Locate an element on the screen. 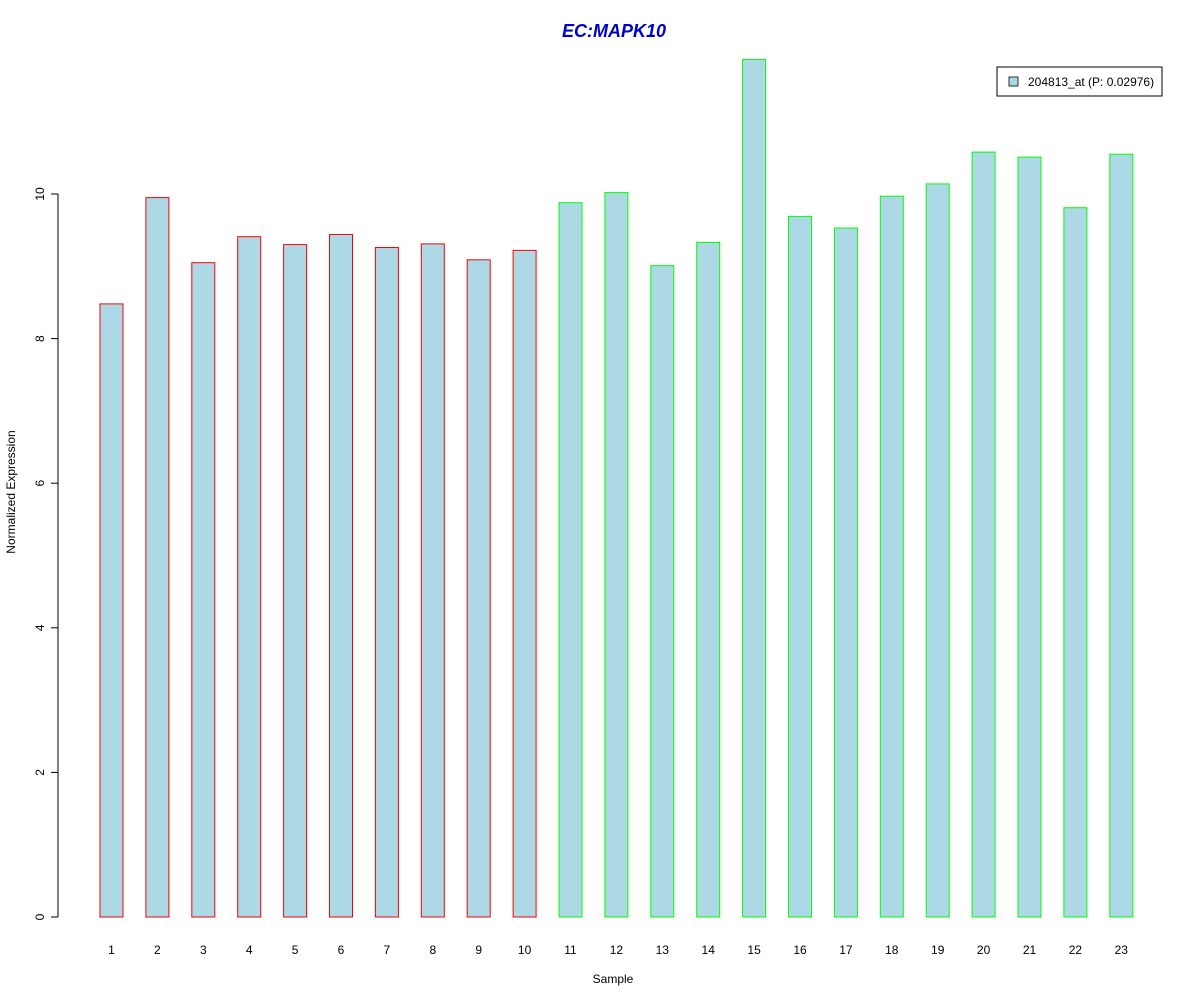  x-tick-label: 7 is located at coordinates (387, 950).